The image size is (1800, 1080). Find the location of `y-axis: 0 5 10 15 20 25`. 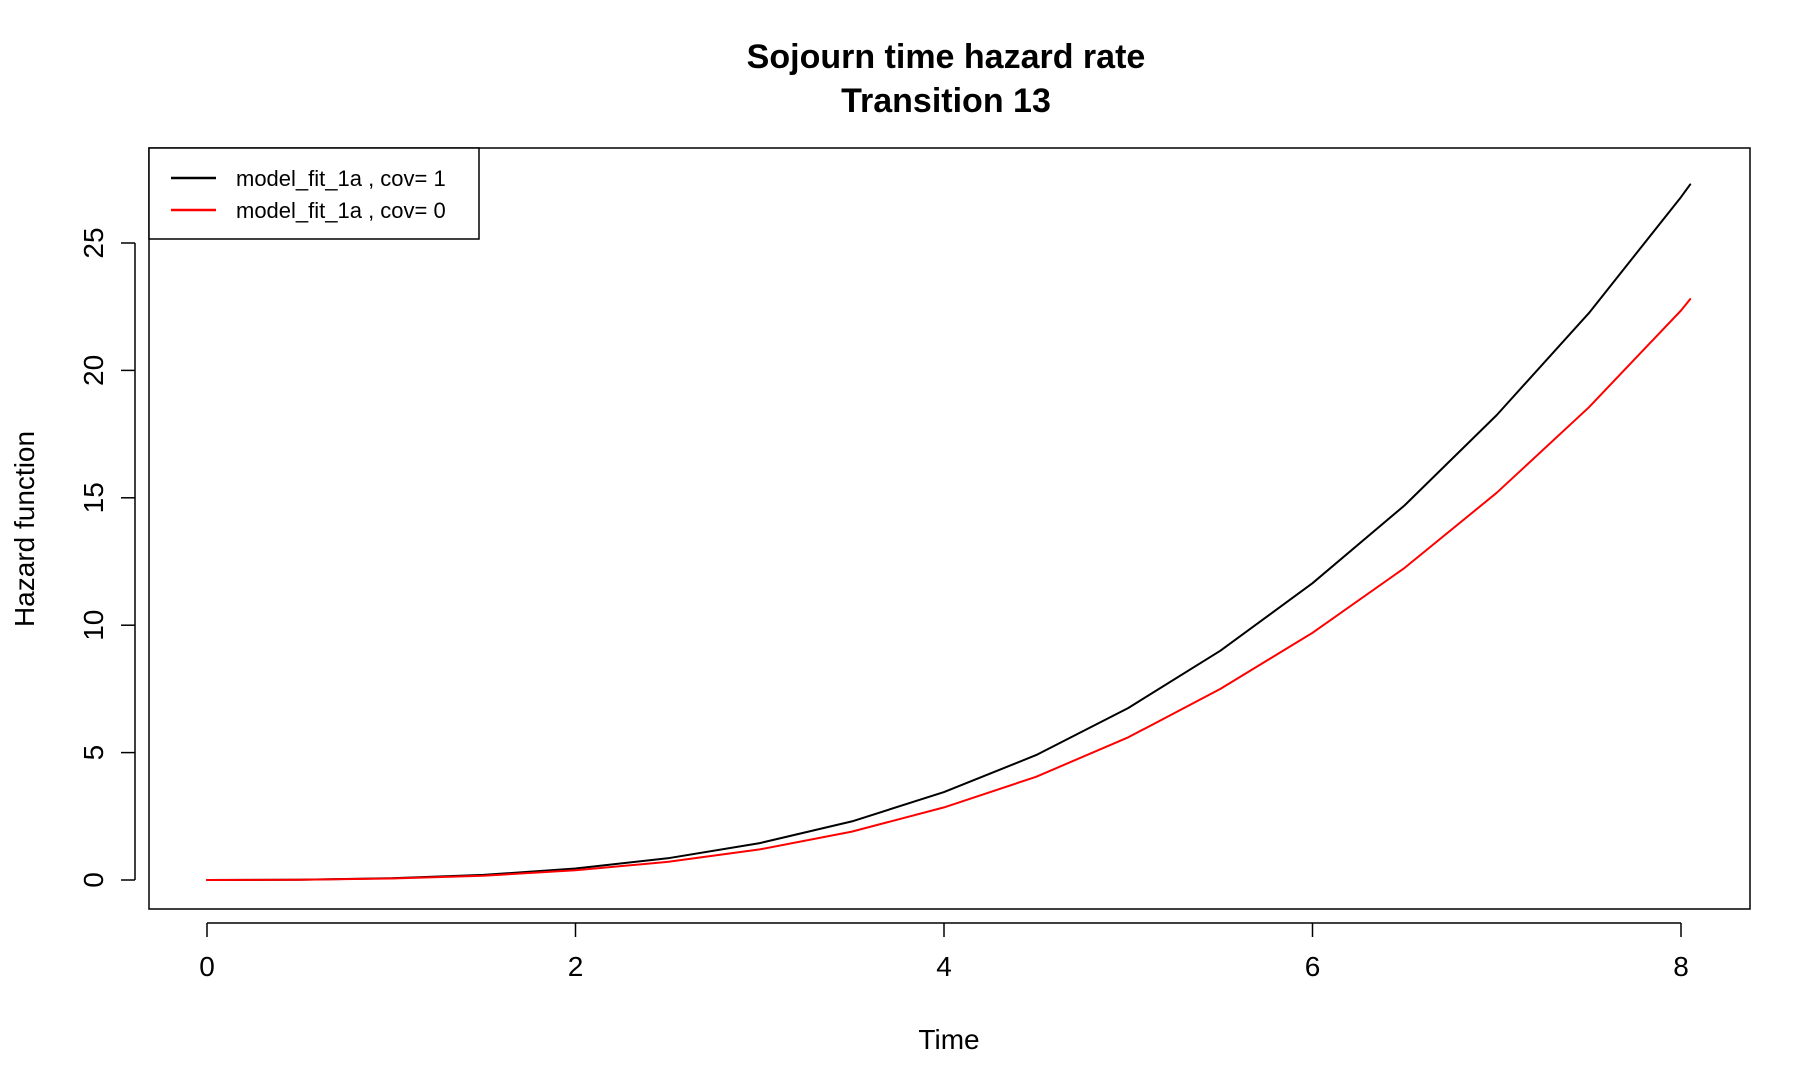

y-axis: 0 5 10 15 20 25 is located at coordinates (107, 557).